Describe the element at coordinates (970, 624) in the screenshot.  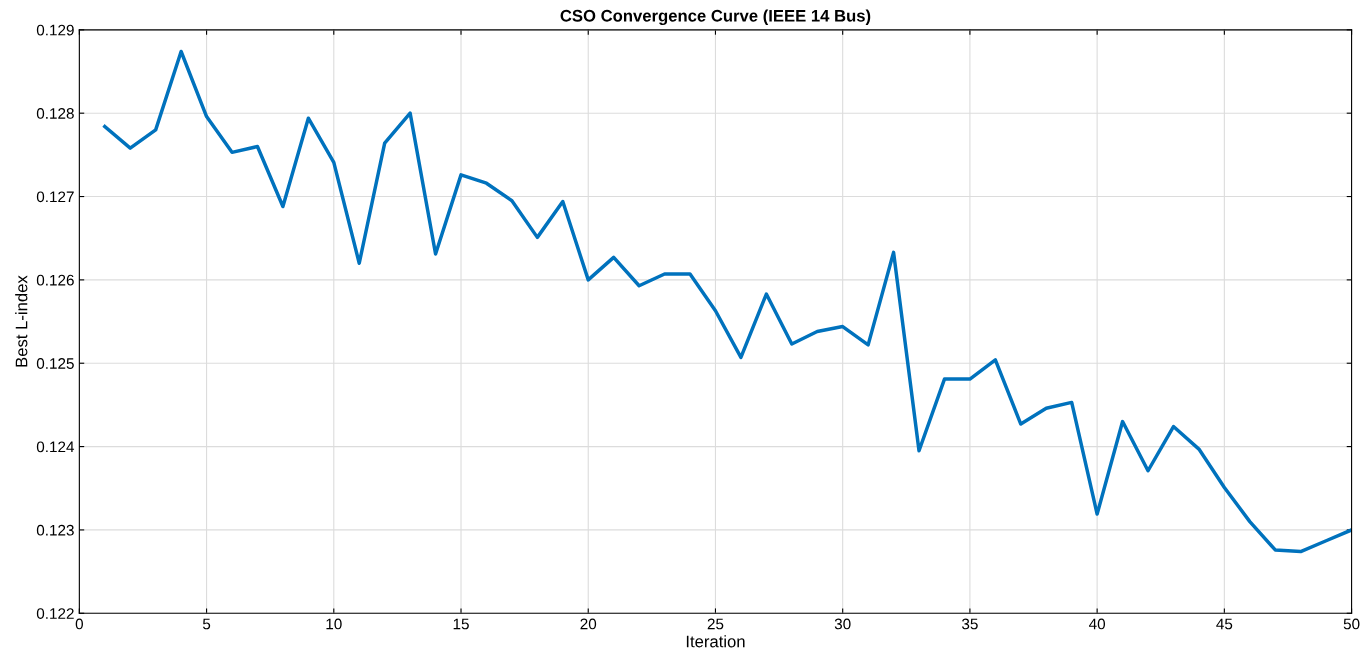
I see `x-tick-label: 35` at that location.